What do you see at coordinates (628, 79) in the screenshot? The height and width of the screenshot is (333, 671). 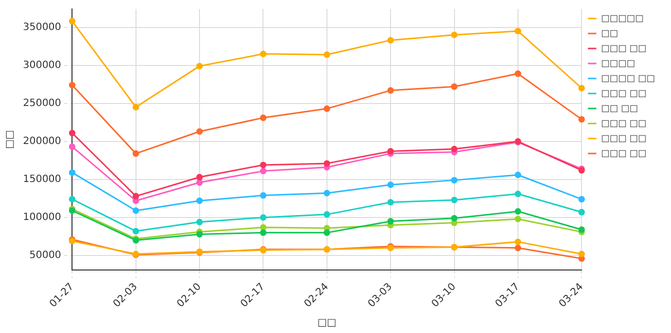 I see `legend-label: □□□□ □□` at bounding box center [628, 79].